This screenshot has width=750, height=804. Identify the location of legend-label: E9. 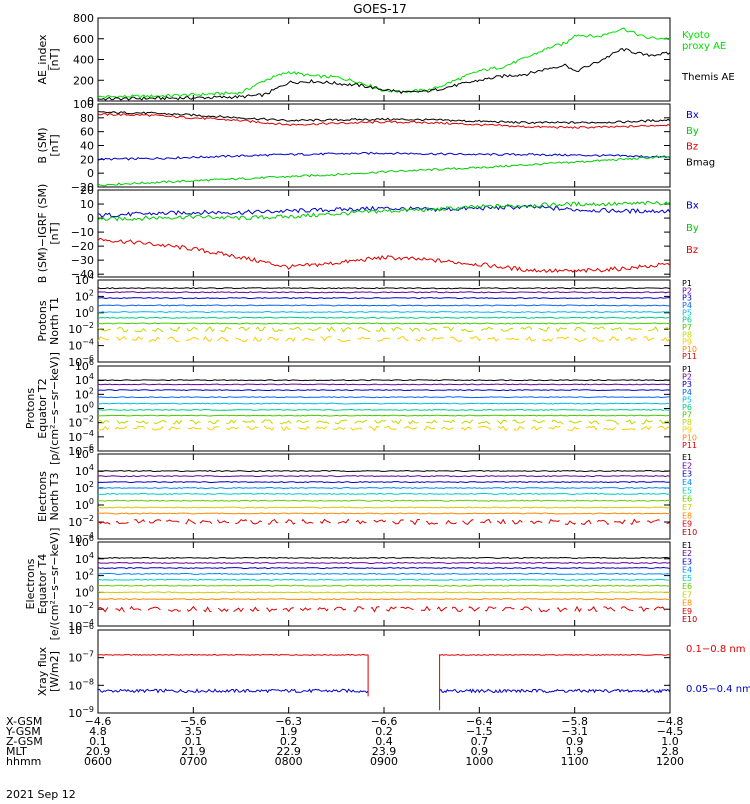
(687, 611).